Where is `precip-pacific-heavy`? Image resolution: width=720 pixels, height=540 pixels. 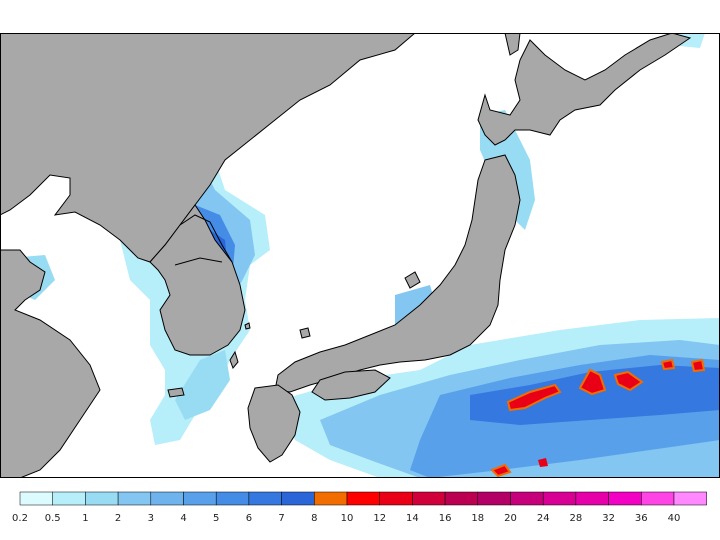 precip-pacific-heavy is located at coordinates (595, 395).